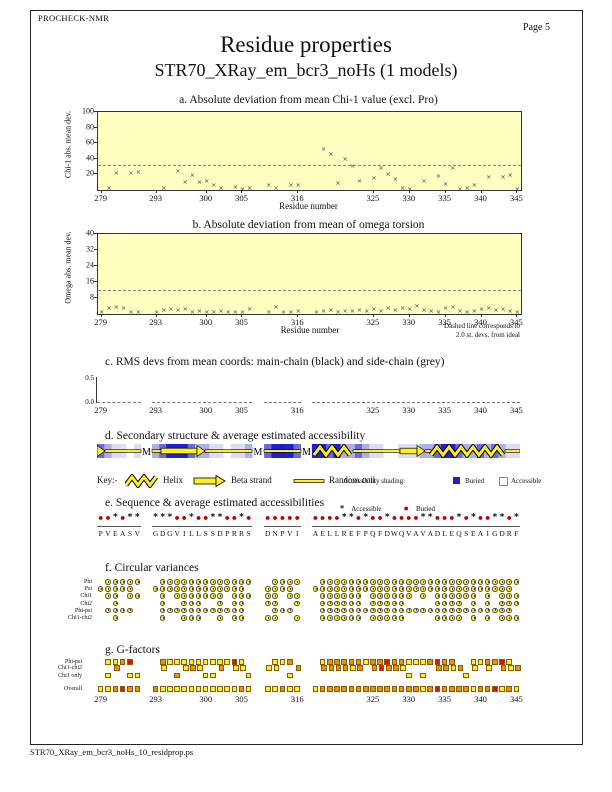 This screenshot has height=792, width=612. I want to click on panel-b-xlabel: Residue number, so click(310, 330).